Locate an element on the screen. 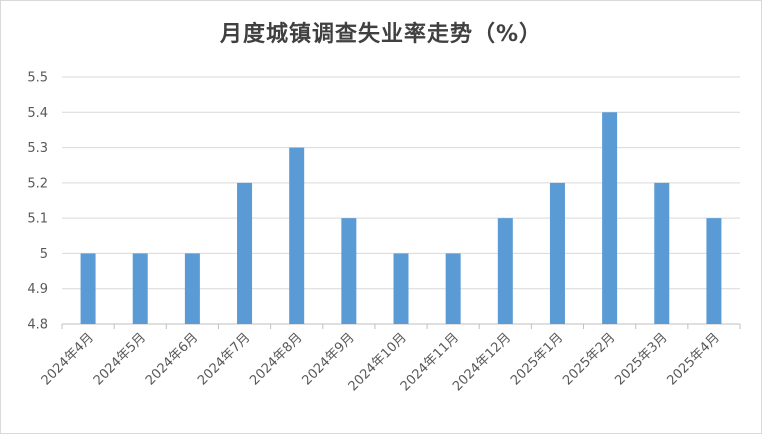 This screenshot has width=762, height=434. x-tick-label: 2024年6月 is located at coordinates (172, 359).